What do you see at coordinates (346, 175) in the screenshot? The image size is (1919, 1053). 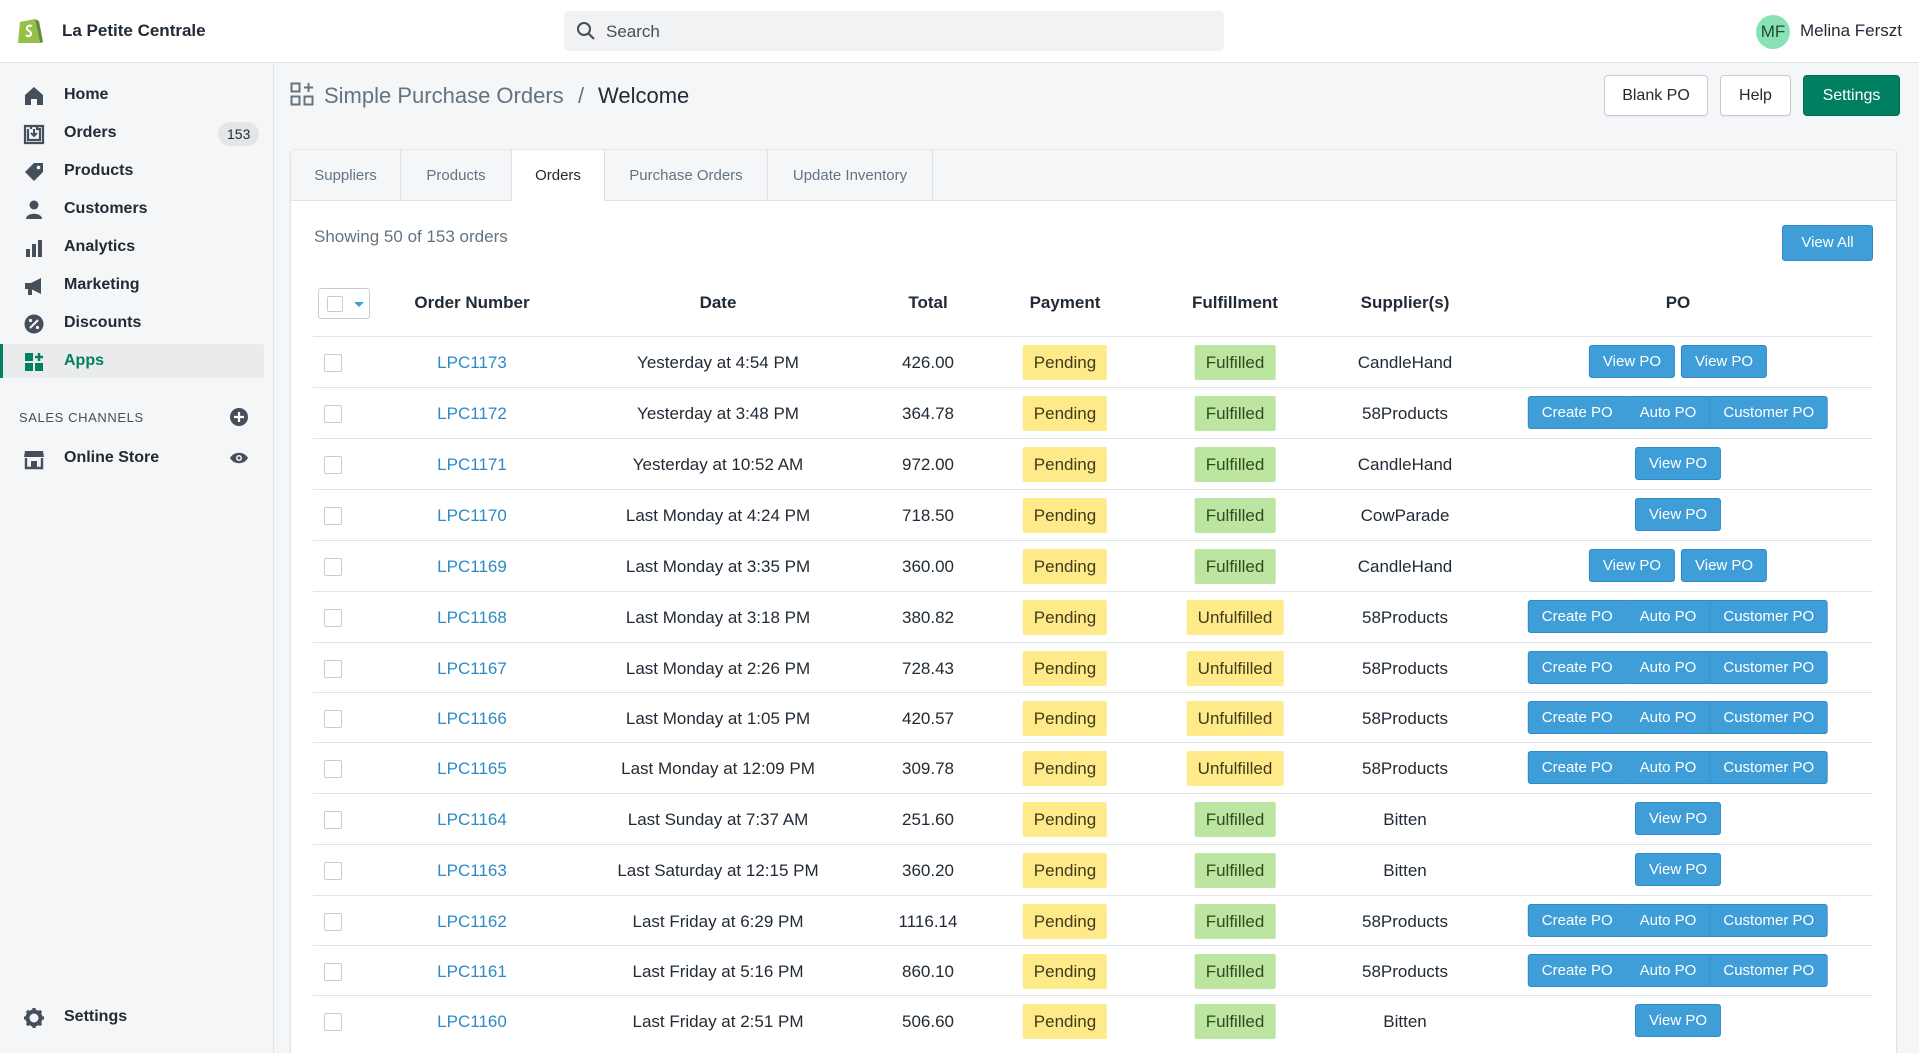 I see `tab-suppliers: Suppliers` at bounding box center [346, 175].